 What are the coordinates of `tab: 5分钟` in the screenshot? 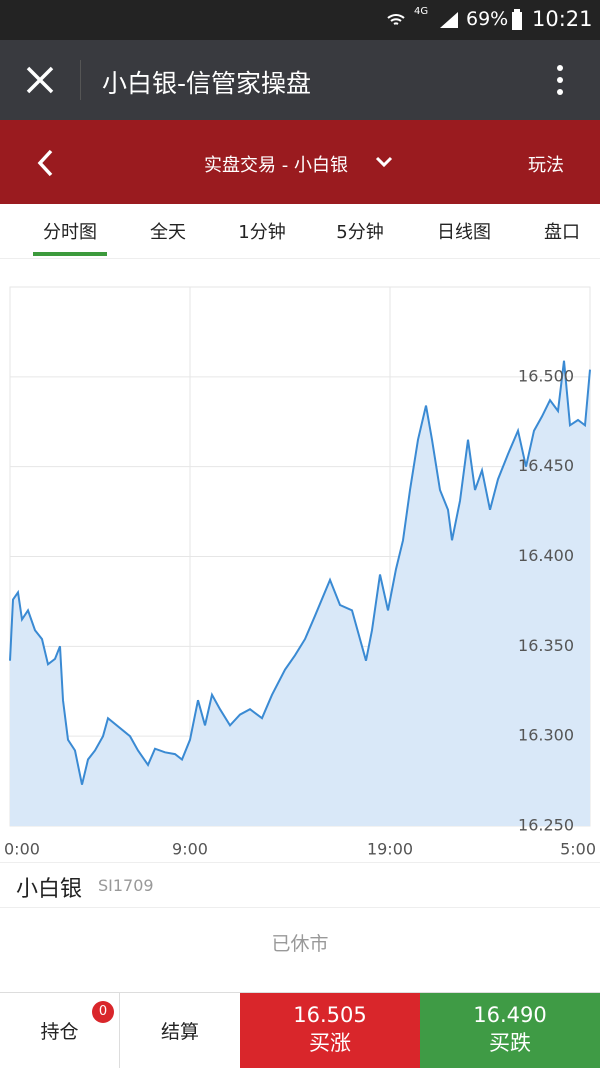 It's located at (360, 232).